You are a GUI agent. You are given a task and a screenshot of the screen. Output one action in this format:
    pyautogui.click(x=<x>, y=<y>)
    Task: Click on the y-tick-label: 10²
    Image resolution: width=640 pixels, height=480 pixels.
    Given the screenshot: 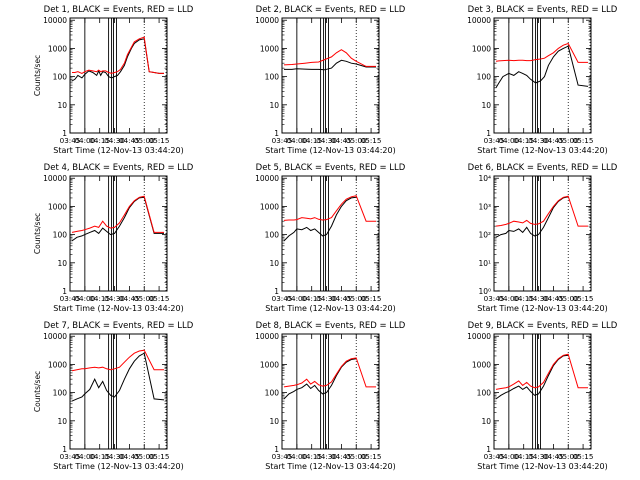 What is the action you would take?
    pyautogui.click(x=484, y=235)
    